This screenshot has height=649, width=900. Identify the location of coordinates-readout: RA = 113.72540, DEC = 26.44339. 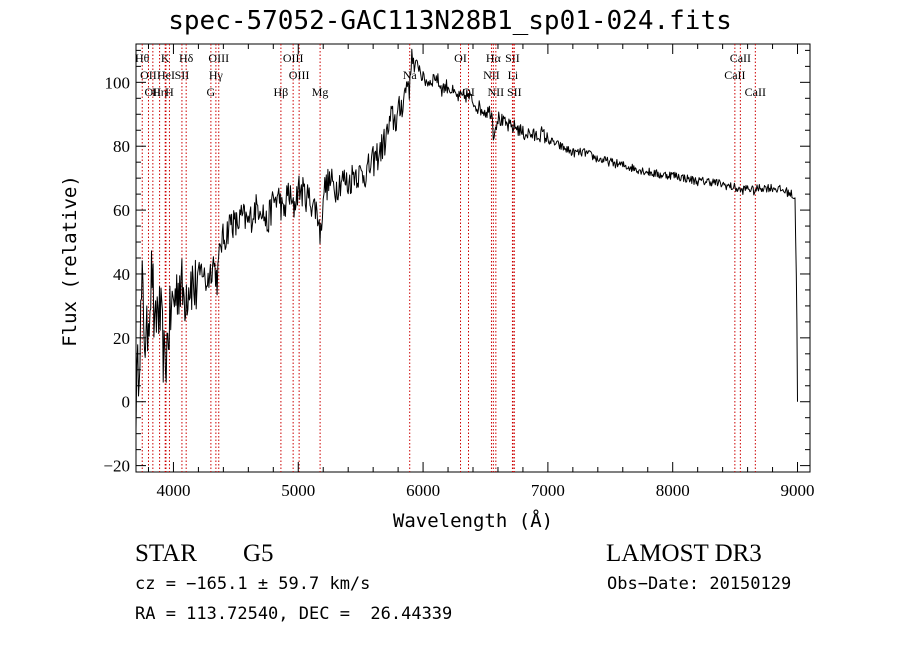
(294, 614).